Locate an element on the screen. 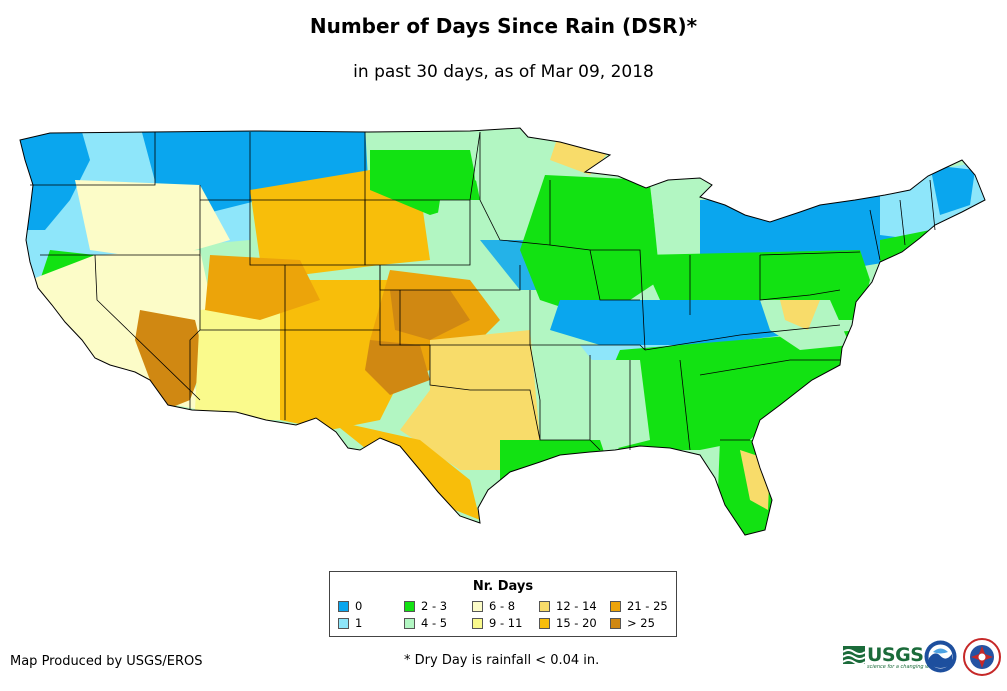 The width and height of the screenshot is (1007, 691). legend-item-2: 2 - 3 is located at coordinates (425, 607).